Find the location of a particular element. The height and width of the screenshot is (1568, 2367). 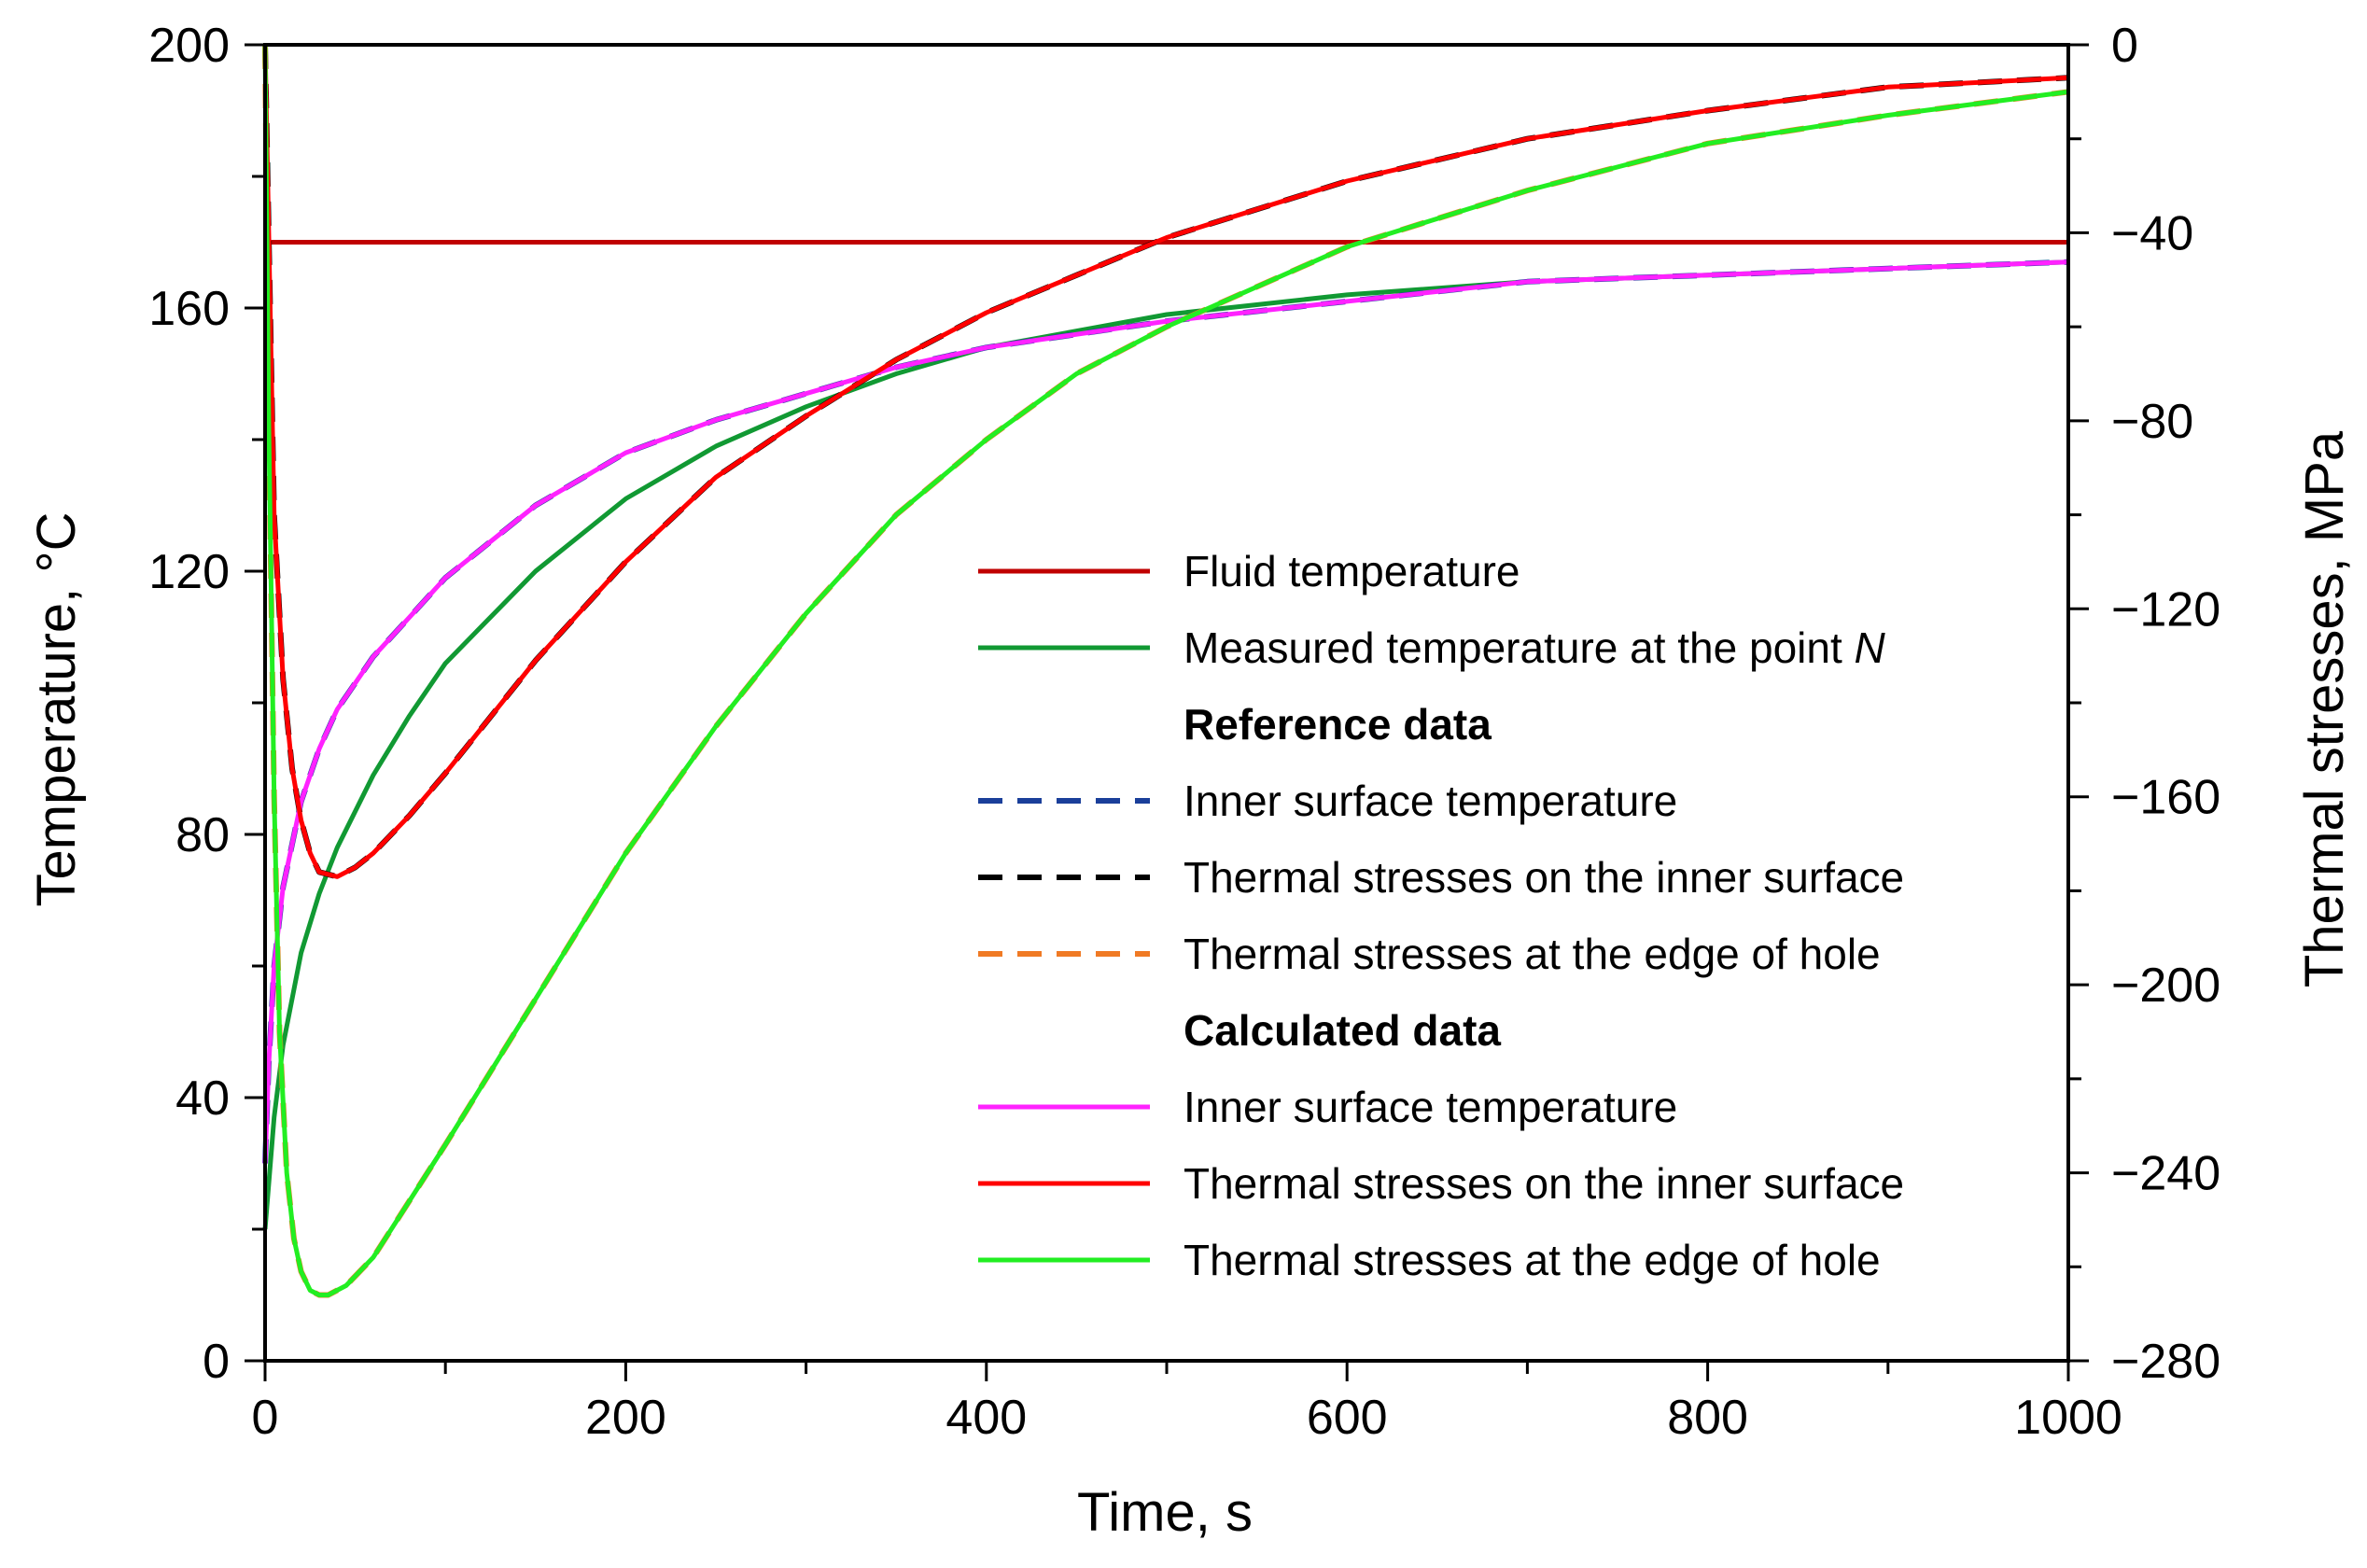

x-tick-label: 0 is located at coordinates (265, 1418).